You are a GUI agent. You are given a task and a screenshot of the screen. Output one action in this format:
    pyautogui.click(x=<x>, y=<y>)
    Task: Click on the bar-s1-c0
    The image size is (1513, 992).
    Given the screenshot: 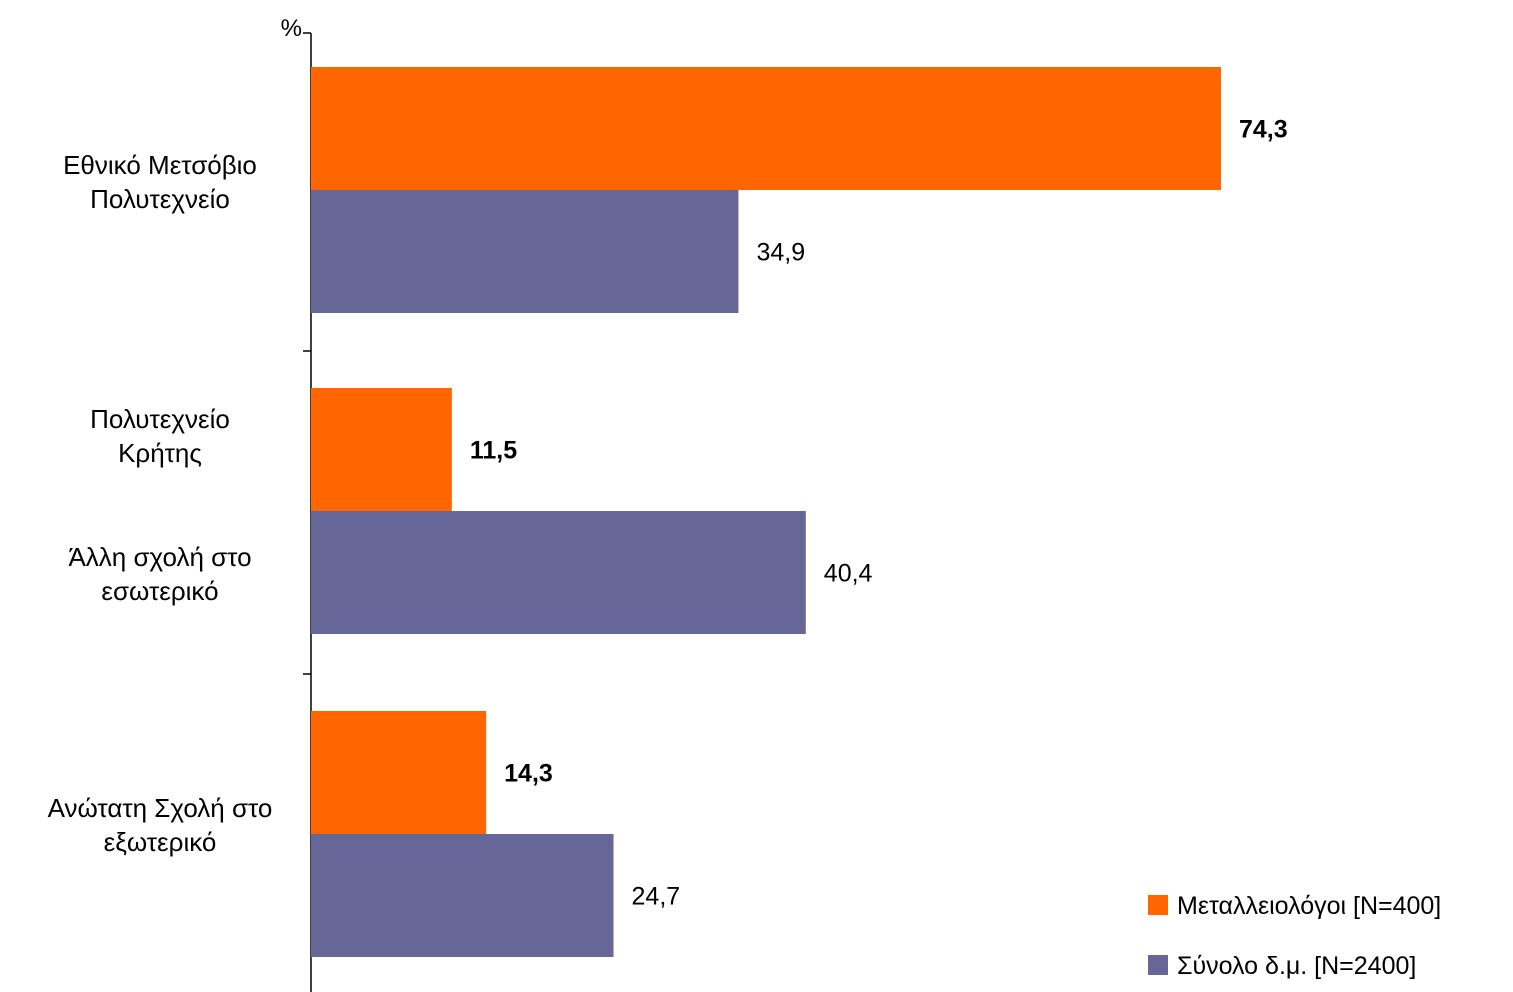 What is the action you would take?
    pyautogui.click(x=525, y=251)
    